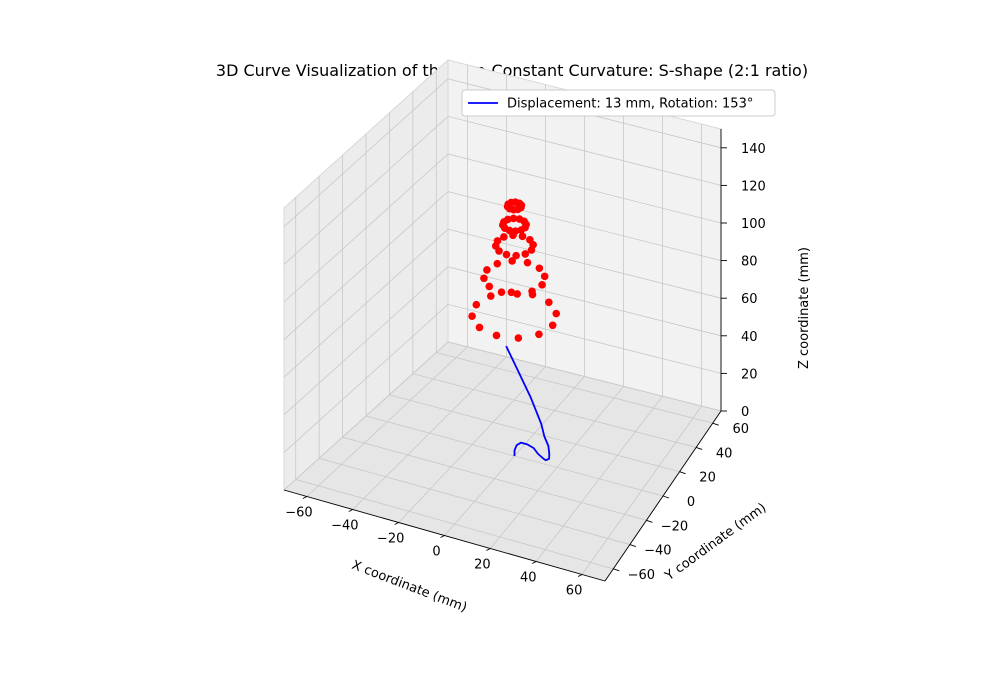  Describe the element at coordinates (753, 149) in the screenshot. I see `z-tick-label: 140` at that location.